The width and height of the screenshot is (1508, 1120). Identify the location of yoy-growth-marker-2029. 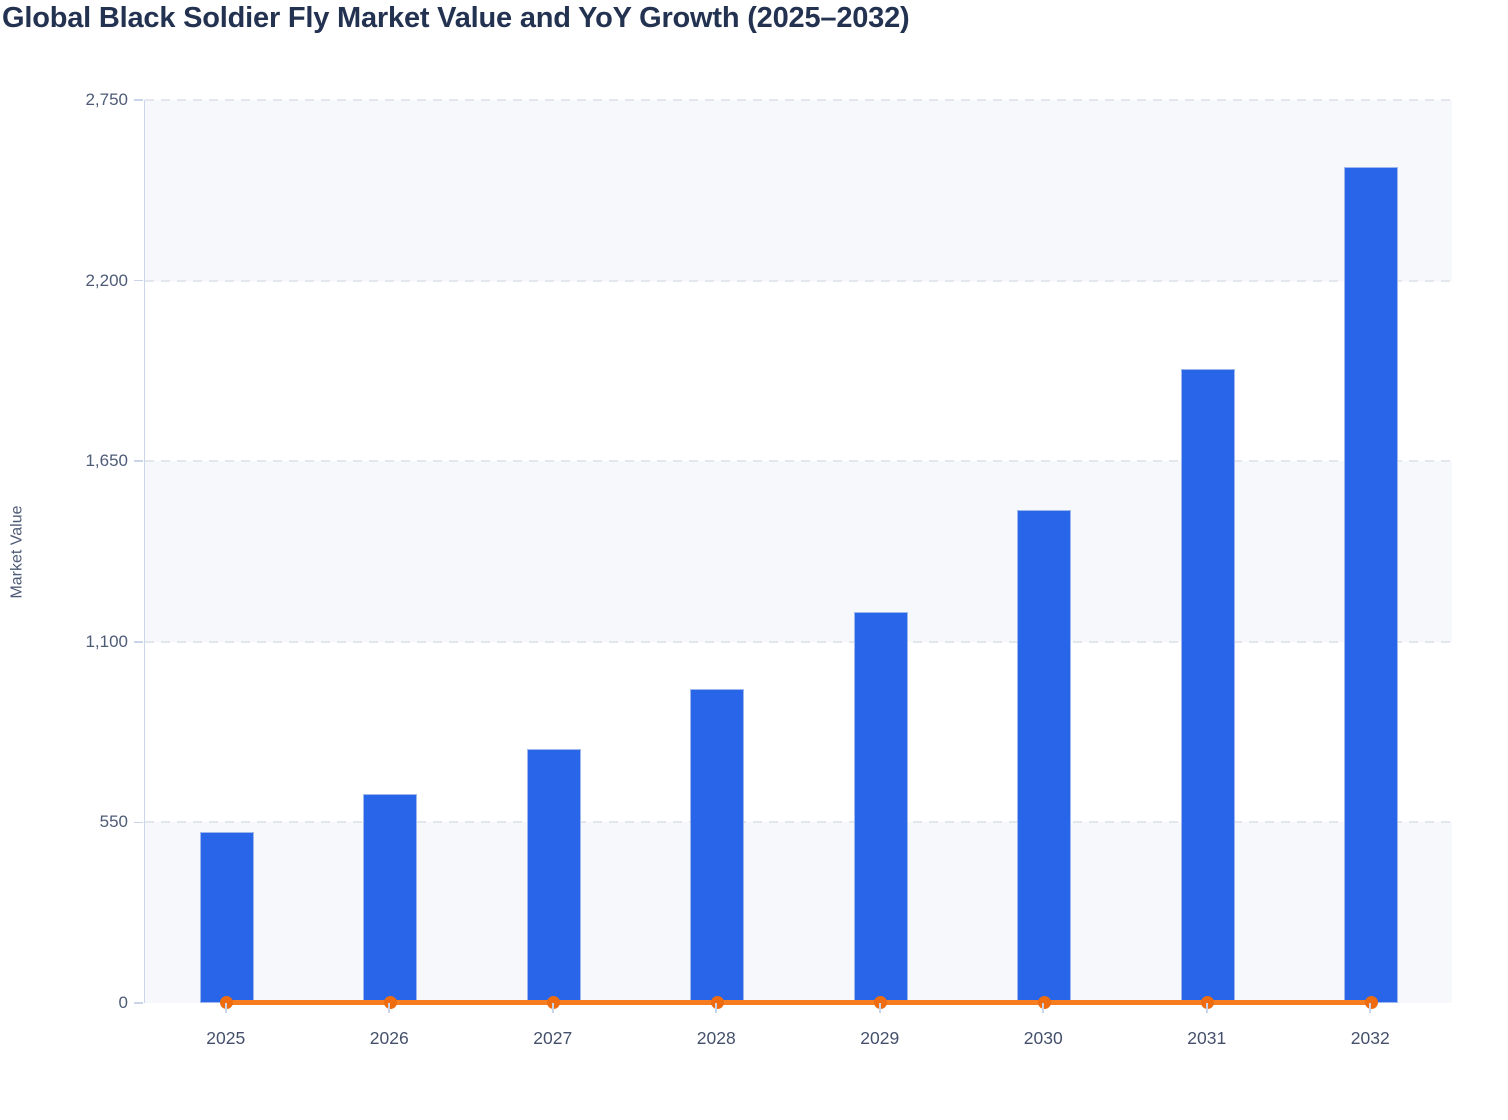
(881, 1002).